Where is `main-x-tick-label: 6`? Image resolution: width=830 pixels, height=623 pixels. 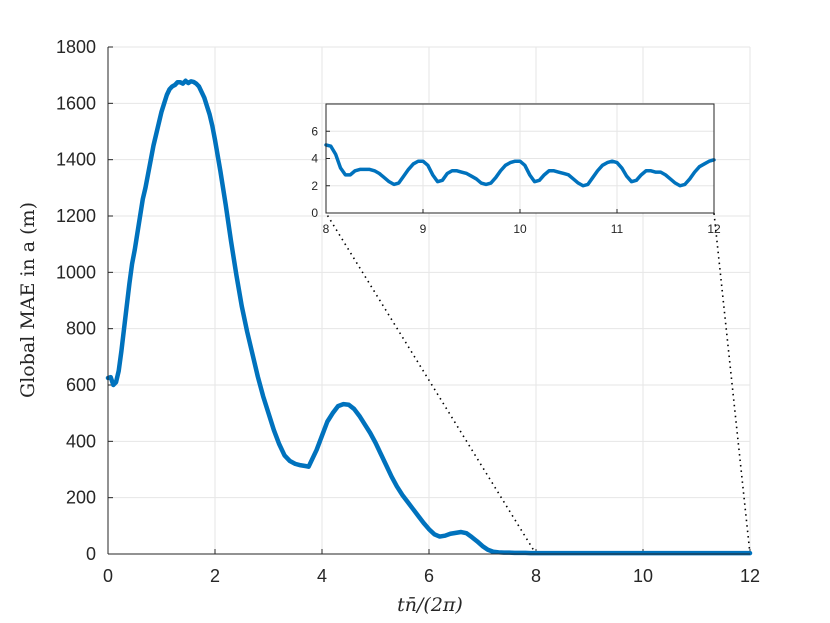
main-x-tick-label: 6 is located at coordinates (429, 576).